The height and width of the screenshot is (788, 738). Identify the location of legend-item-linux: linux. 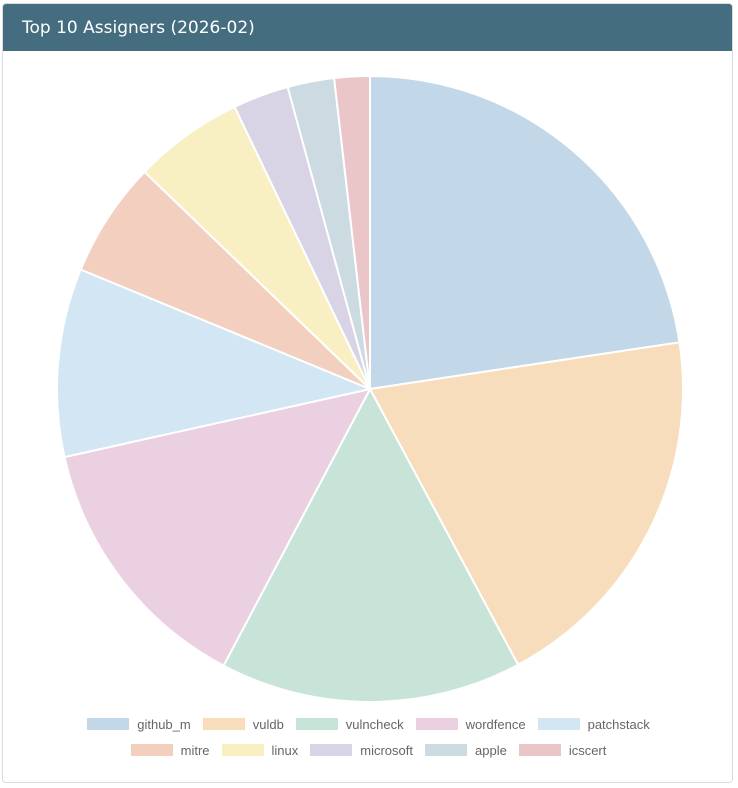
(260, 750).